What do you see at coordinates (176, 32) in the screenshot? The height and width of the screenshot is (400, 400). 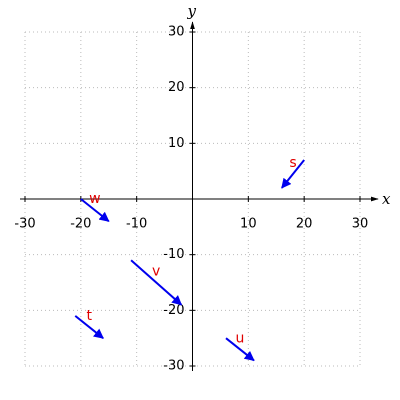 I see `y-tick-label: 30` at bounding box center [176, 32].